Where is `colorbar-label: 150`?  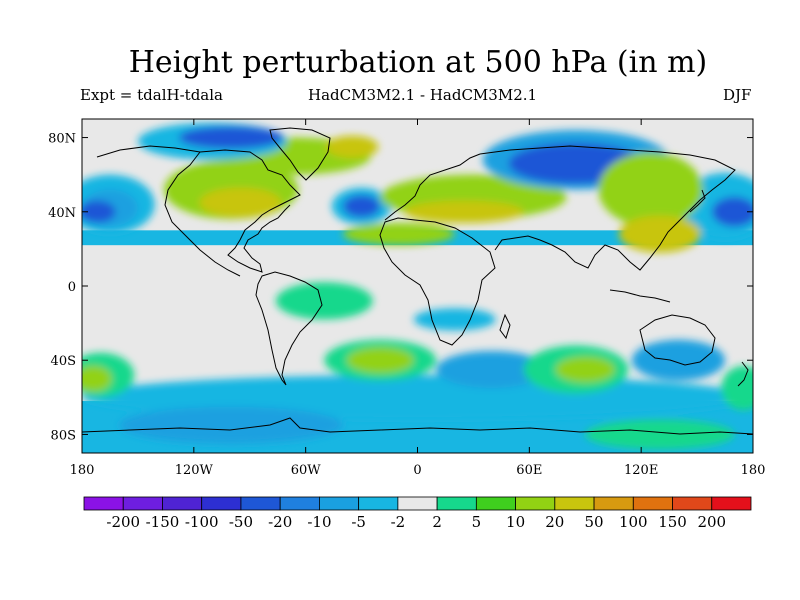 colorbar-label: 150 is located at coordinates (672, 522).